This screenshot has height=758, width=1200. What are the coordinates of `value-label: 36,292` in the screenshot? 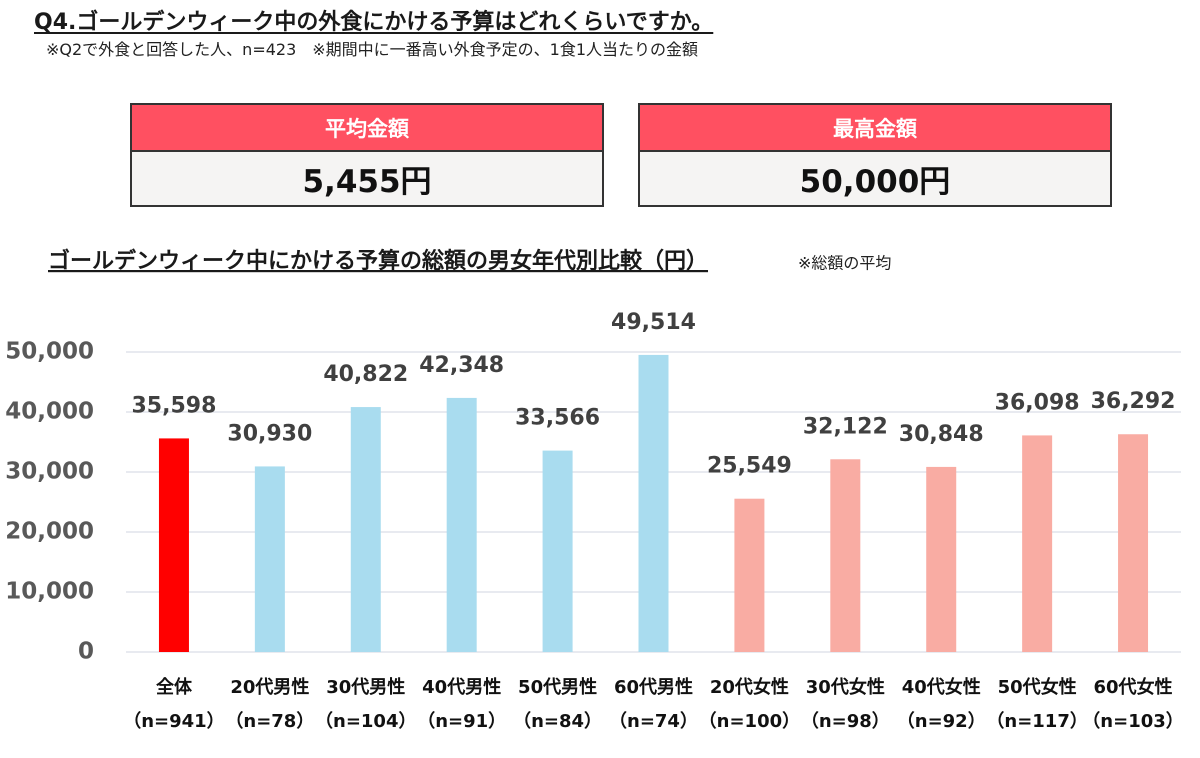 It's located at (1133, 401).